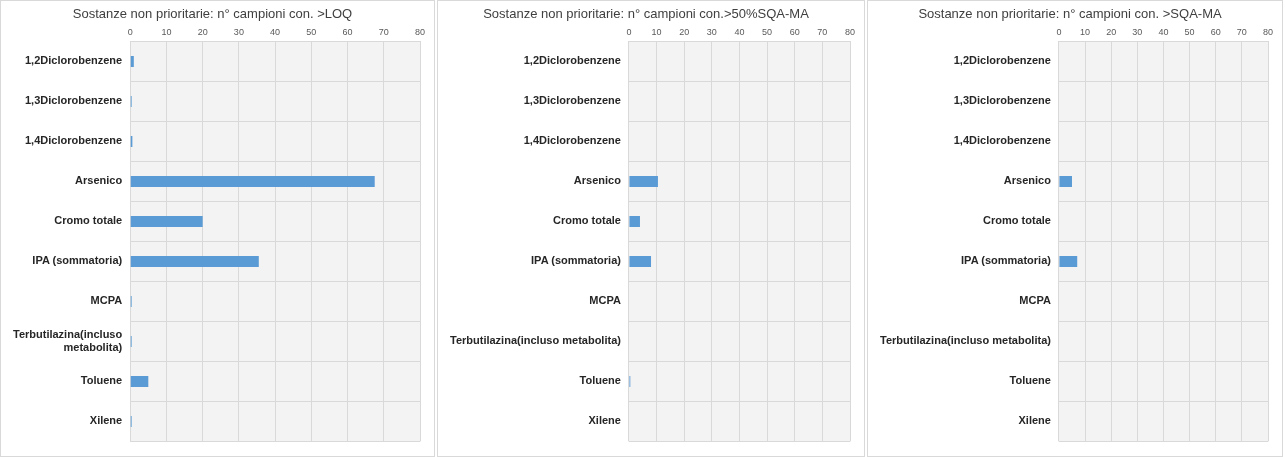 This screenshot has height=457, width=1285. I want to click on chart-title: Sostanze non prioritarie: n° campioni con.>50%SQA-MA, so click(646, 14).